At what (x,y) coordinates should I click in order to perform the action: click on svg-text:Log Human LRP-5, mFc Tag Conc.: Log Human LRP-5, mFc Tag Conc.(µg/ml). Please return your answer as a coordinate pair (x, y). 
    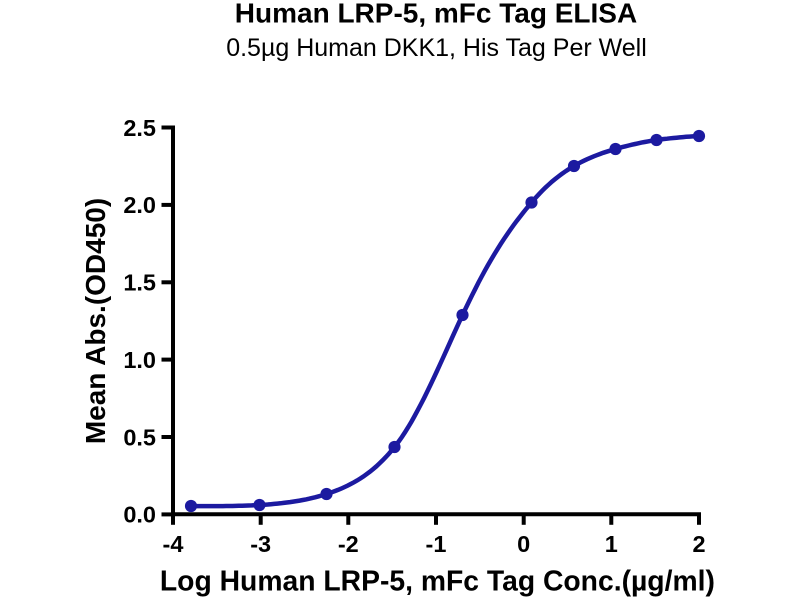
    Looking at the image, I should click on (437, 581).